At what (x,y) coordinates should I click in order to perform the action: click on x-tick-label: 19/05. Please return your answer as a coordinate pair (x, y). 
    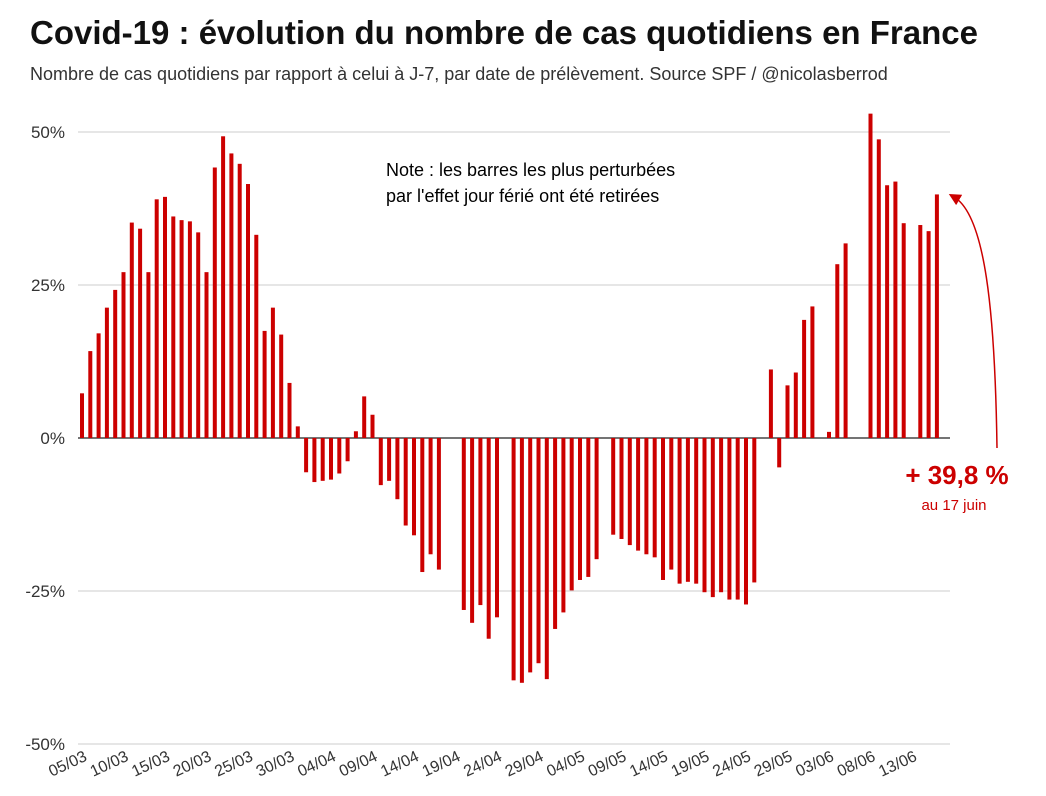
    Looking at the image, I should click on (691, 764).